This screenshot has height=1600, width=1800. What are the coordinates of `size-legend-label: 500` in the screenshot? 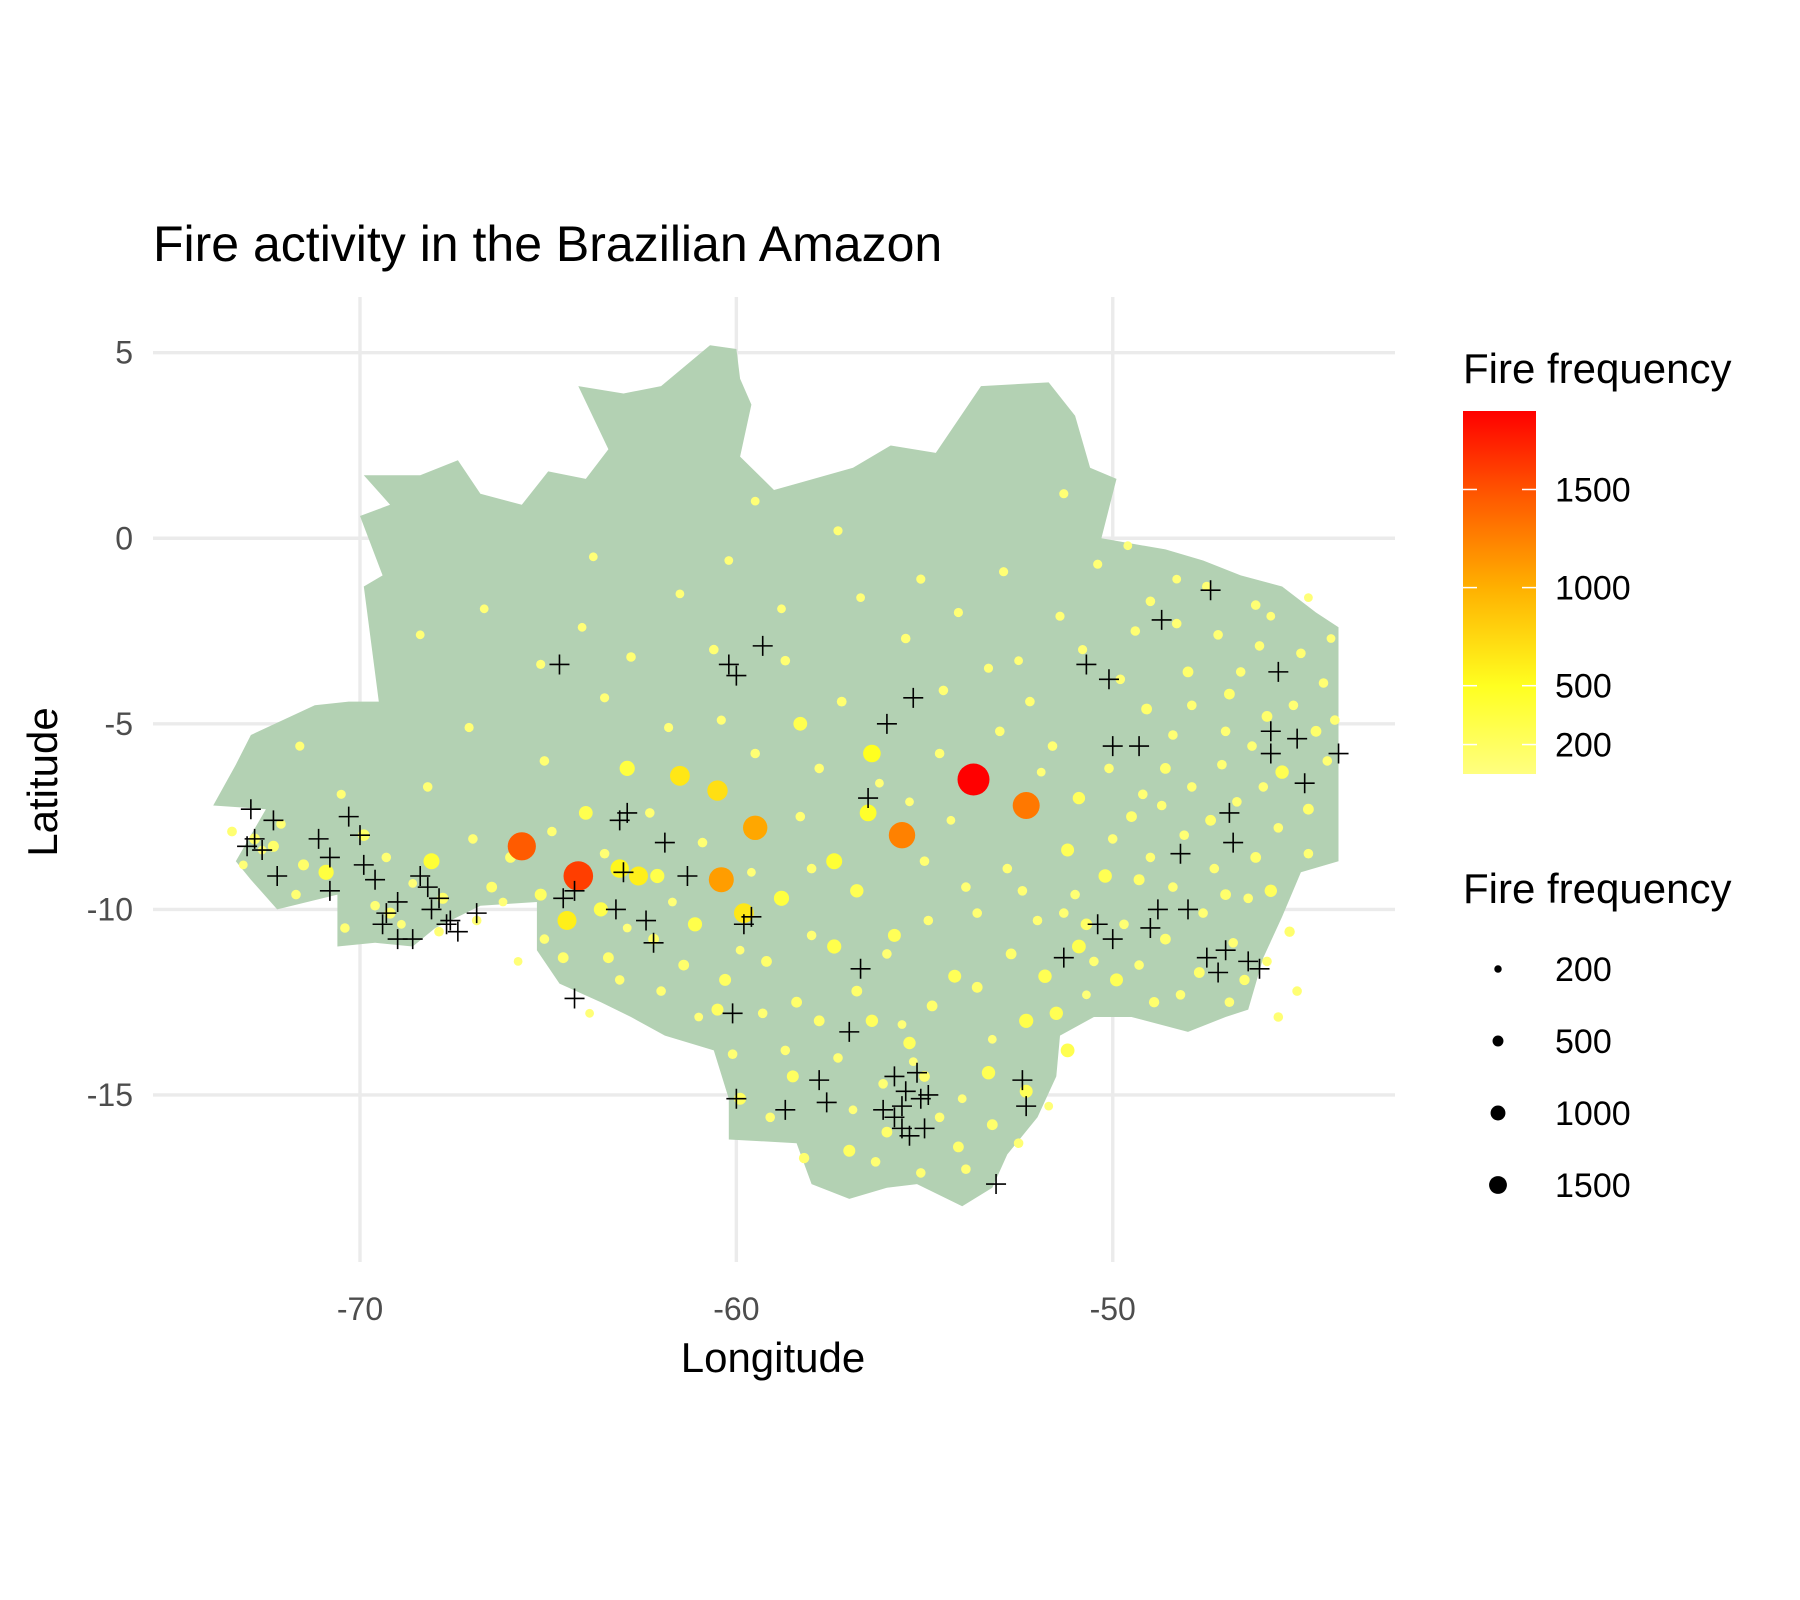 It's located at (1583, 1042).